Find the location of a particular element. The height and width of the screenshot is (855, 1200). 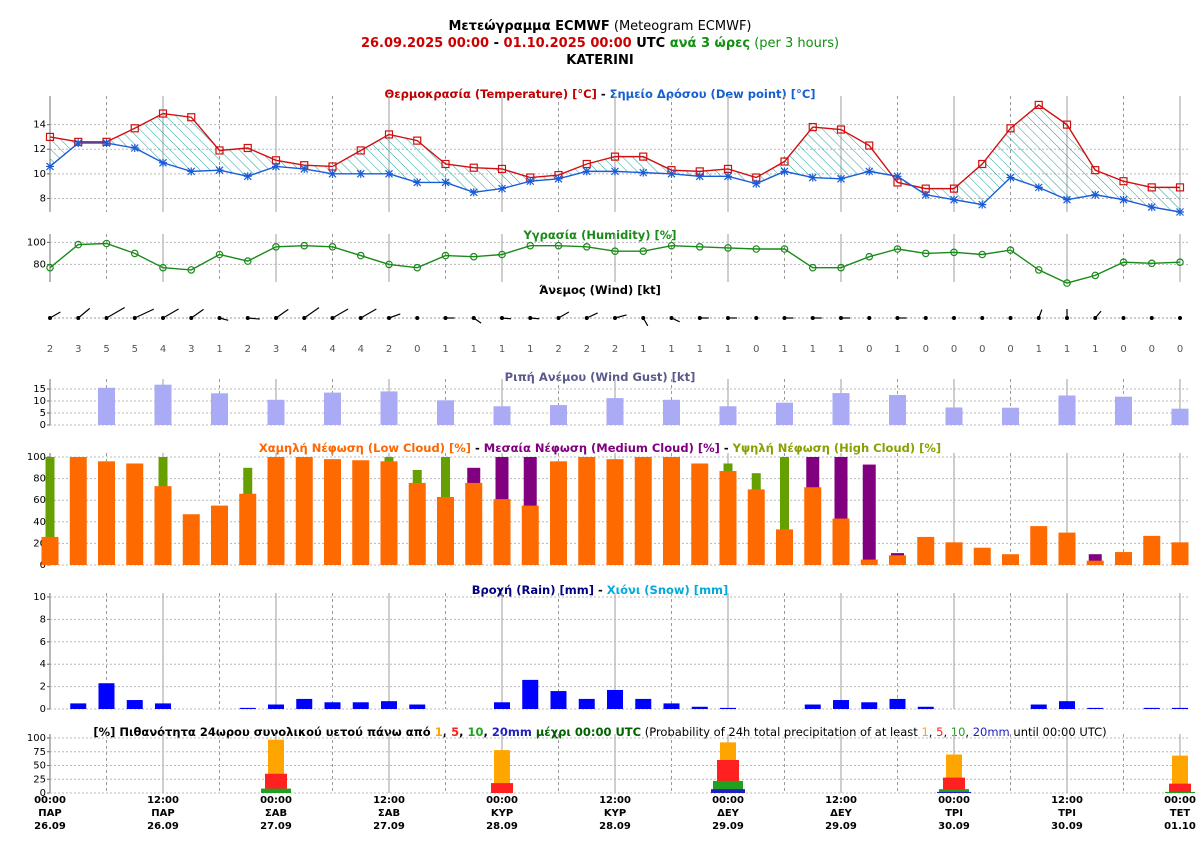

title-part: Σημείο Δρόσου (Dew point) [°C] is located at coordinates (713, 94).